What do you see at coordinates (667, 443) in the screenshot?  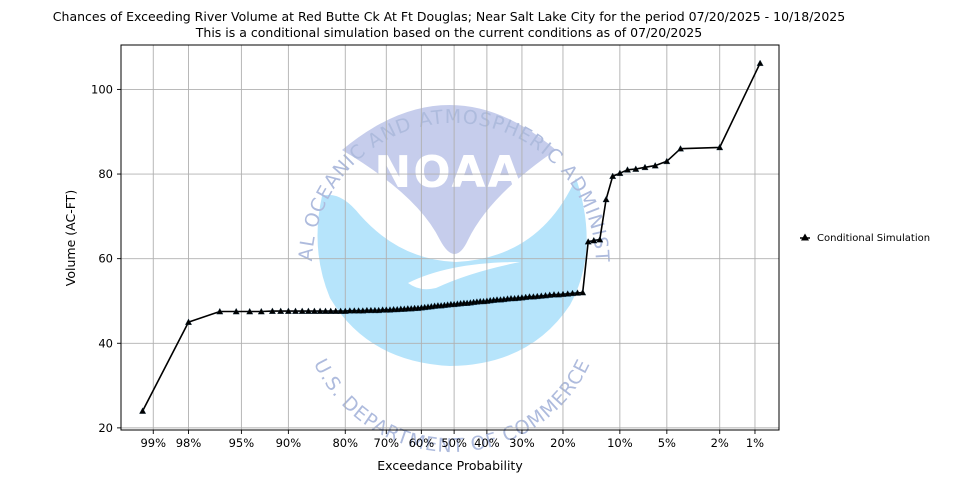 I see `x-tick-label: 5%` at bounding box center [667, 443].